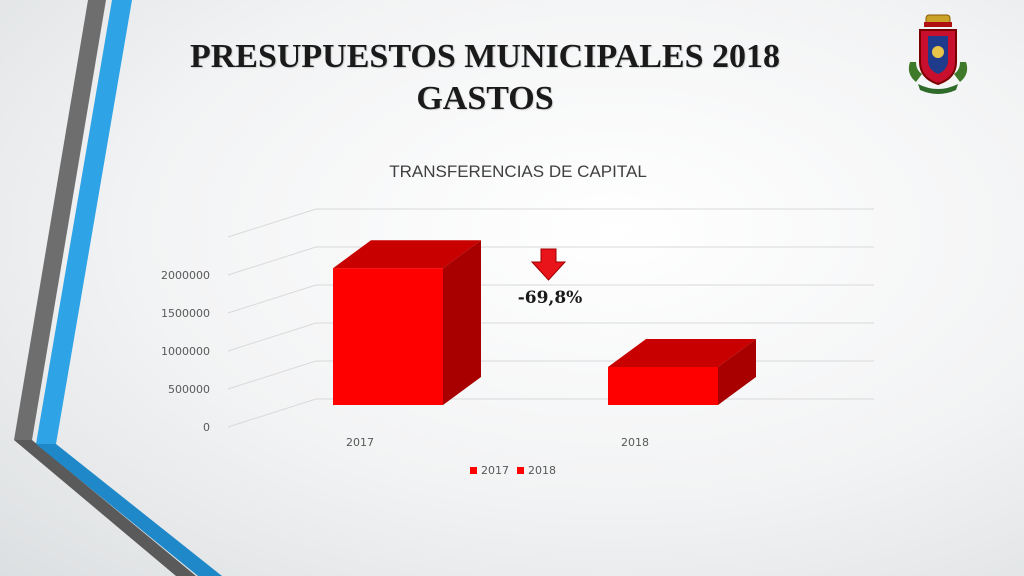  Describe the element at coordinates (495, 470) in the screenshot. I see `legend-label-2017: 2017` at that location.